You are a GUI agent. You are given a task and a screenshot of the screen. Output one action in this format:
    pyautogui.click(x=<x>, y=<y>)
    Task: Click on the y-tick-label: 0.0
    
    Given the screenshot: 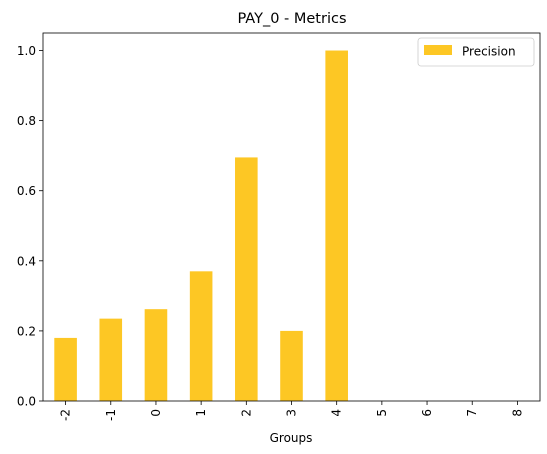 What is the action you would take?
    pyautogui.click(x=26, y=402)
    